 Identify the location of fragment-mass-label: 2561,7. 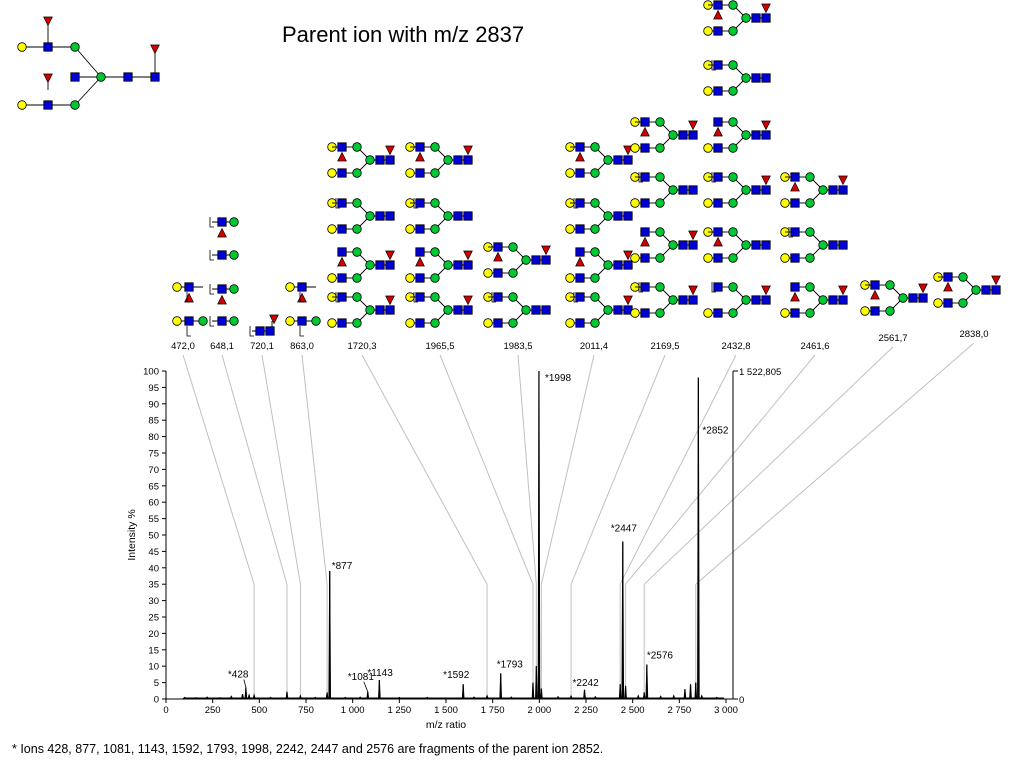
(892, 338).